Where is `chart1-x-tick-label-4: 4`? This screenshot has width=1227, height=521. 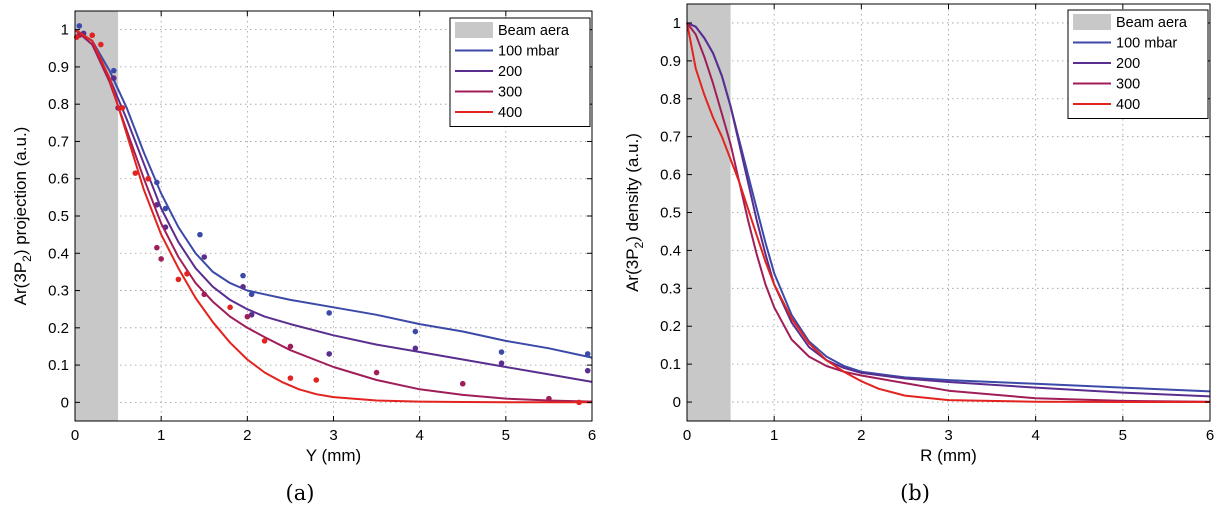 chart1-x-tick-label-4: 4 is located at coordinates (419, 435).